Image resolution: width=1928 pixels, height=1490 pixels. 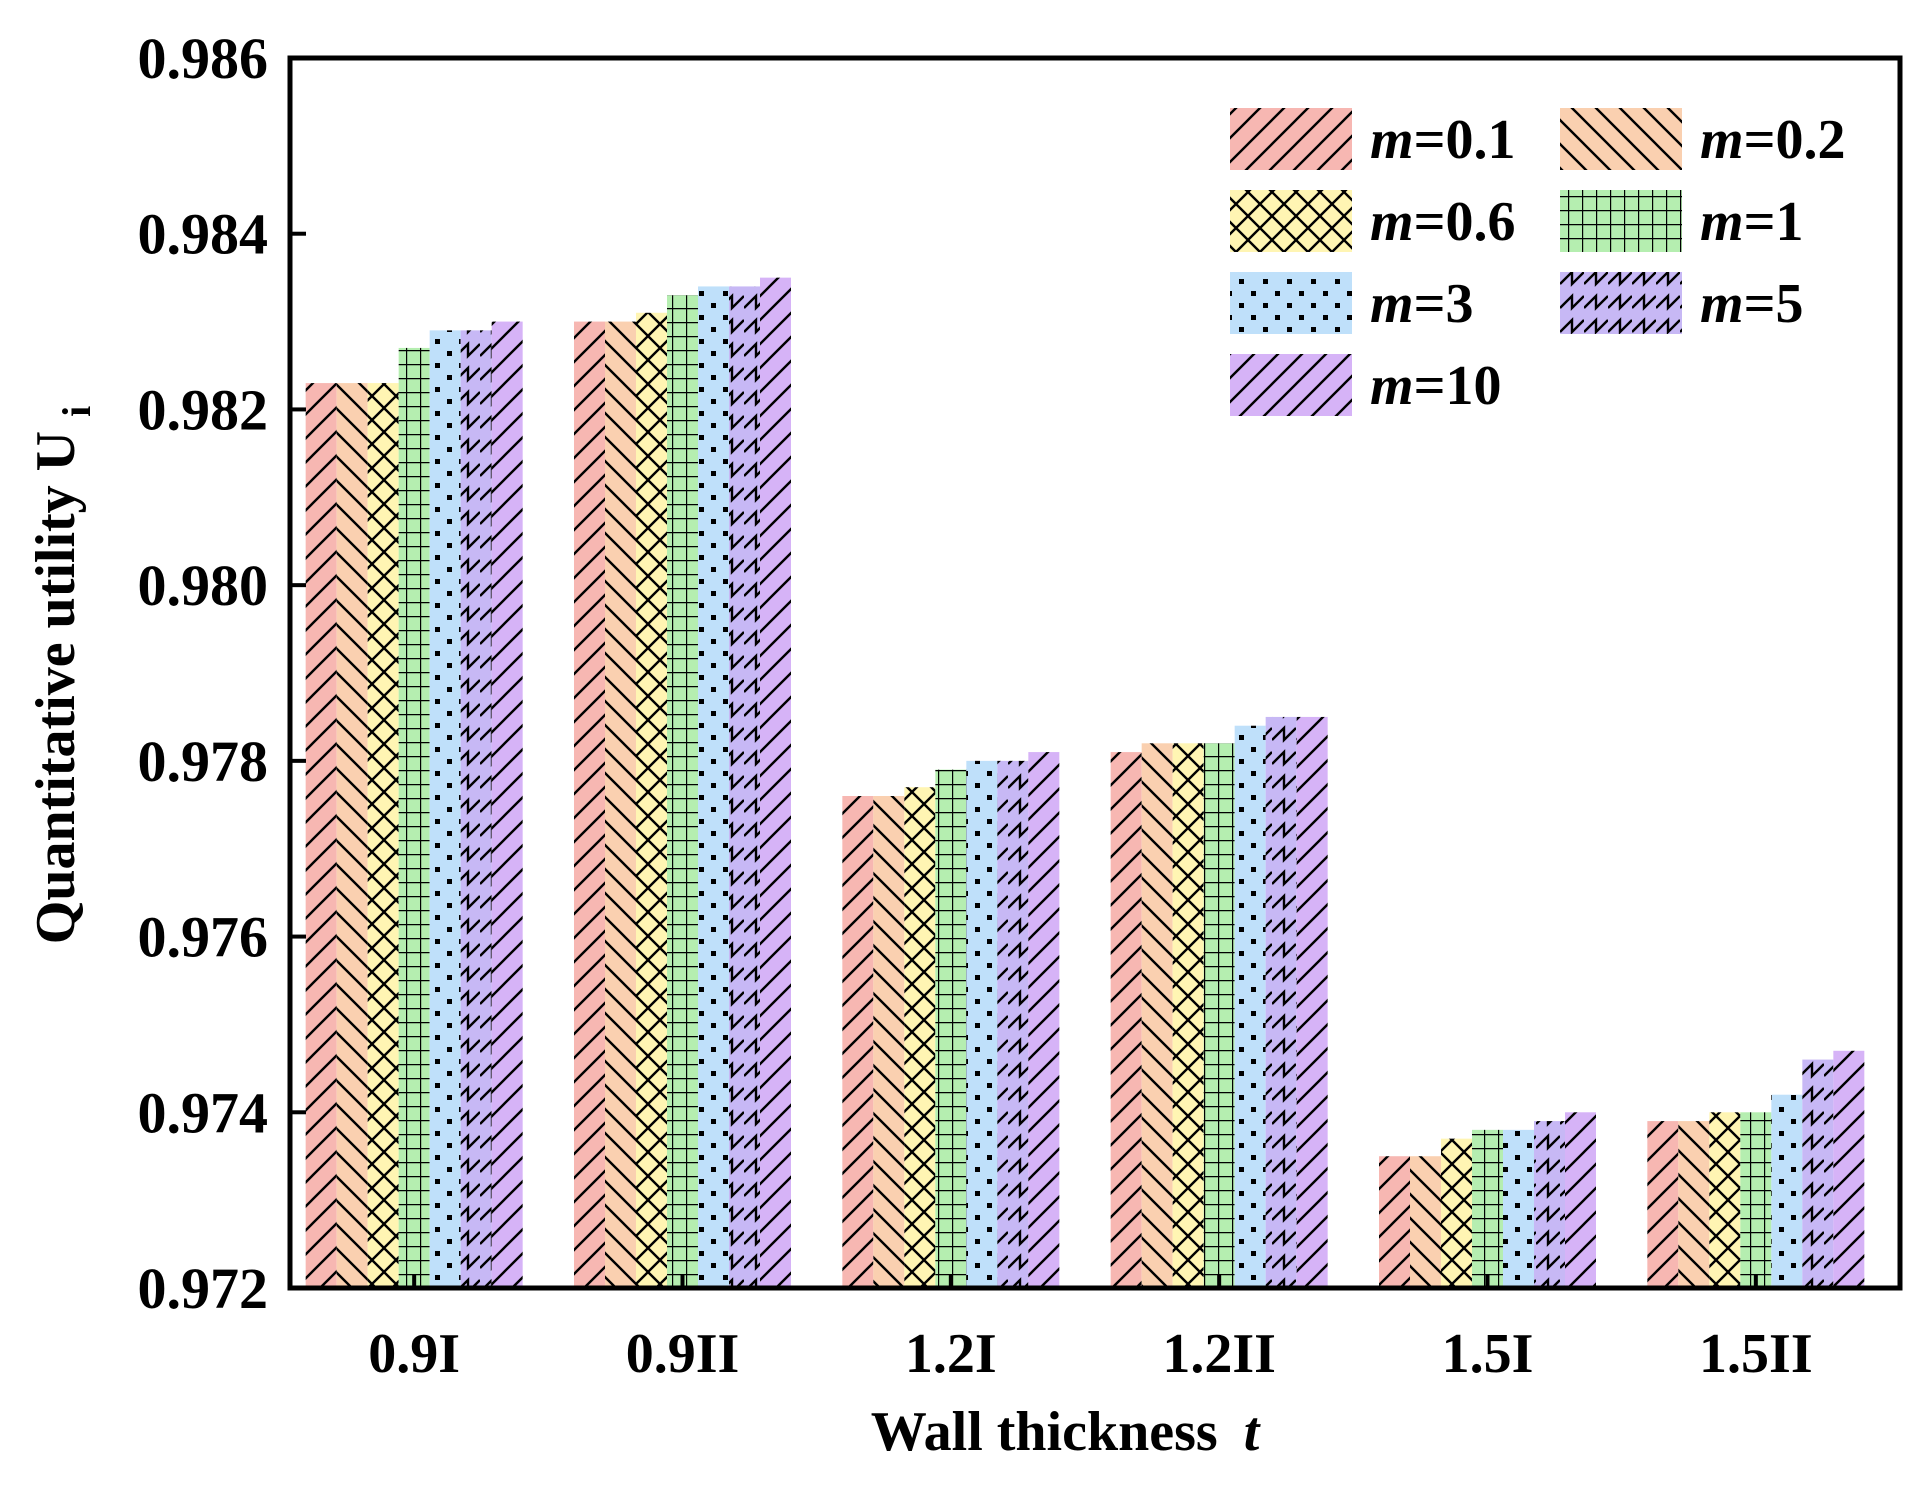 What do you see at coordinates (203, 409) in the screenshot?
I see `y-tick-label: 0.982` at bounding box center [203, 409].